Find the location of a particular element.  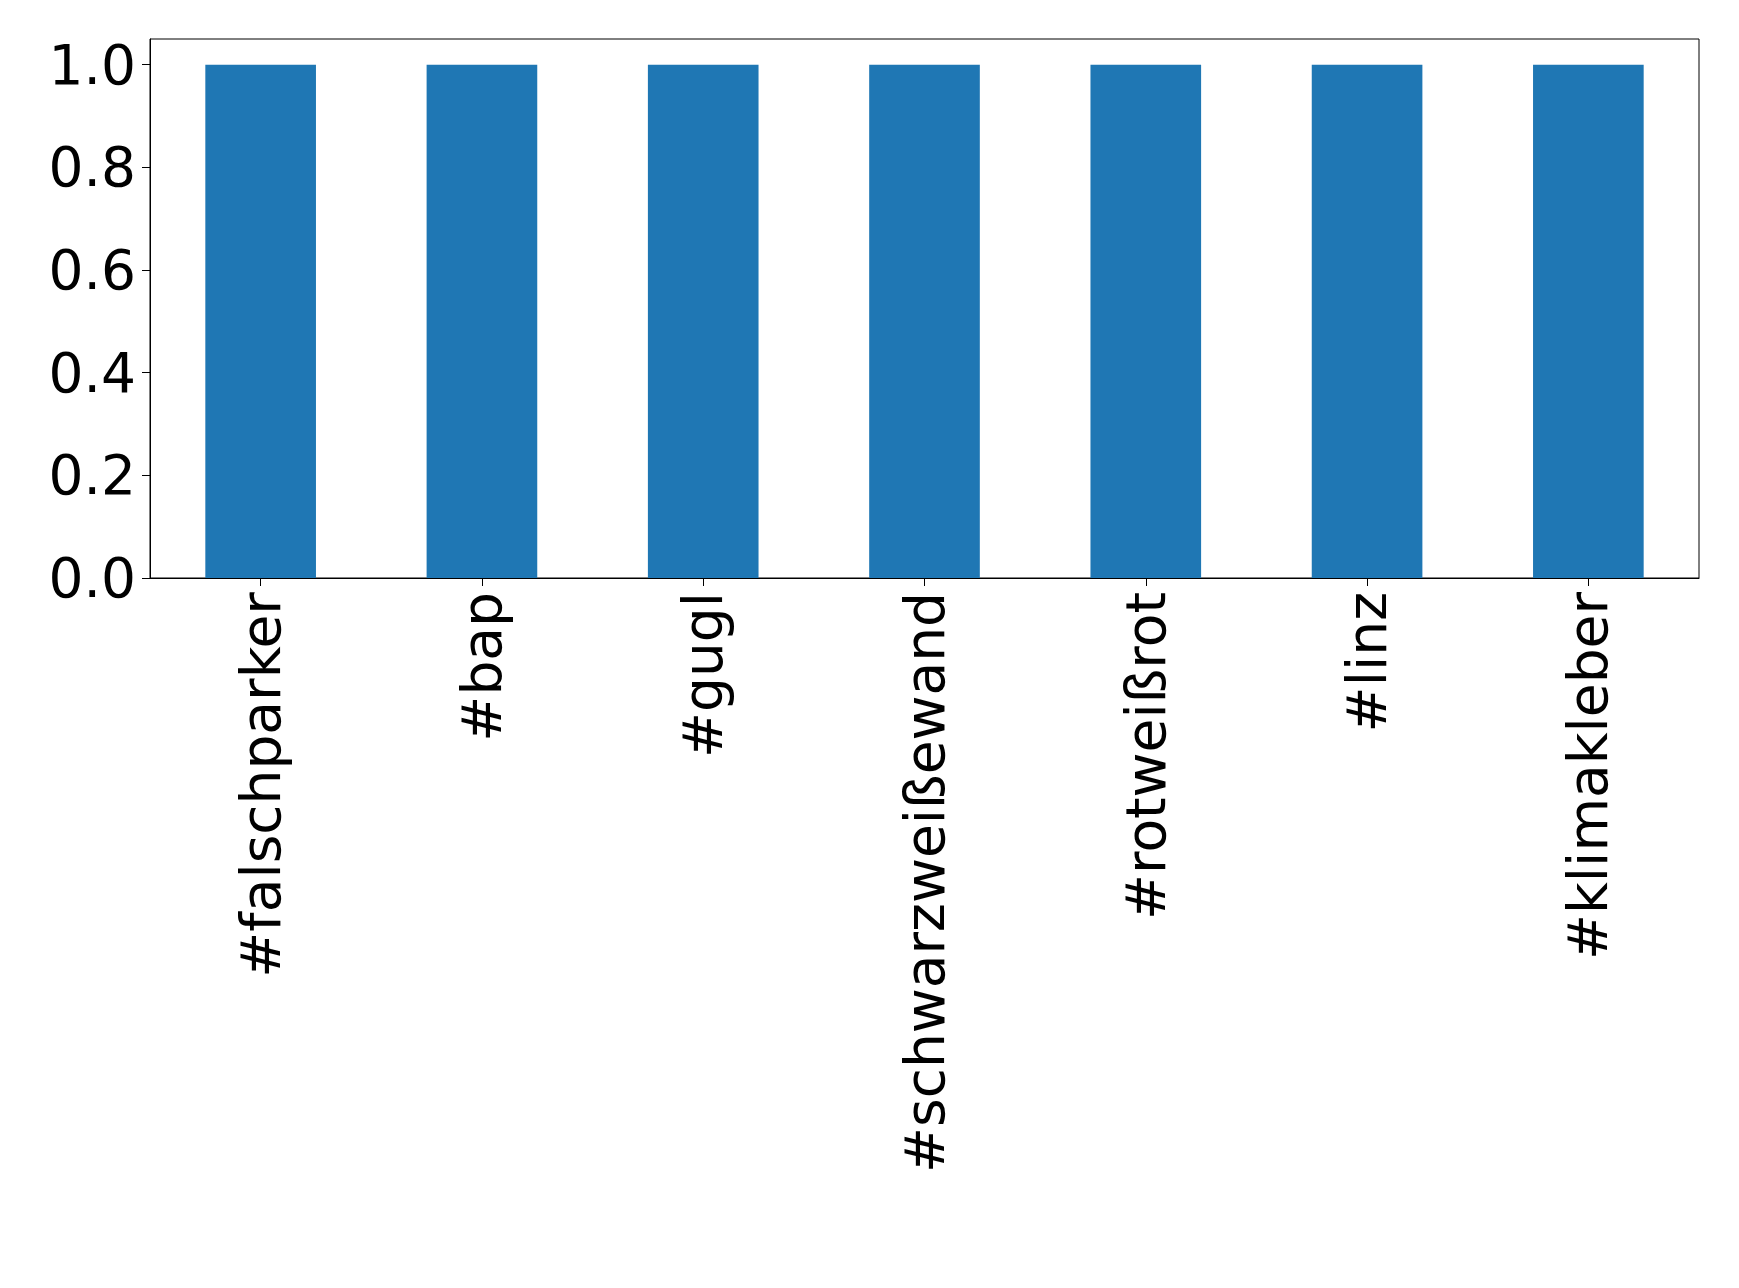

x-tick-label: #klimakleber is located at coordinates (1588, 776).